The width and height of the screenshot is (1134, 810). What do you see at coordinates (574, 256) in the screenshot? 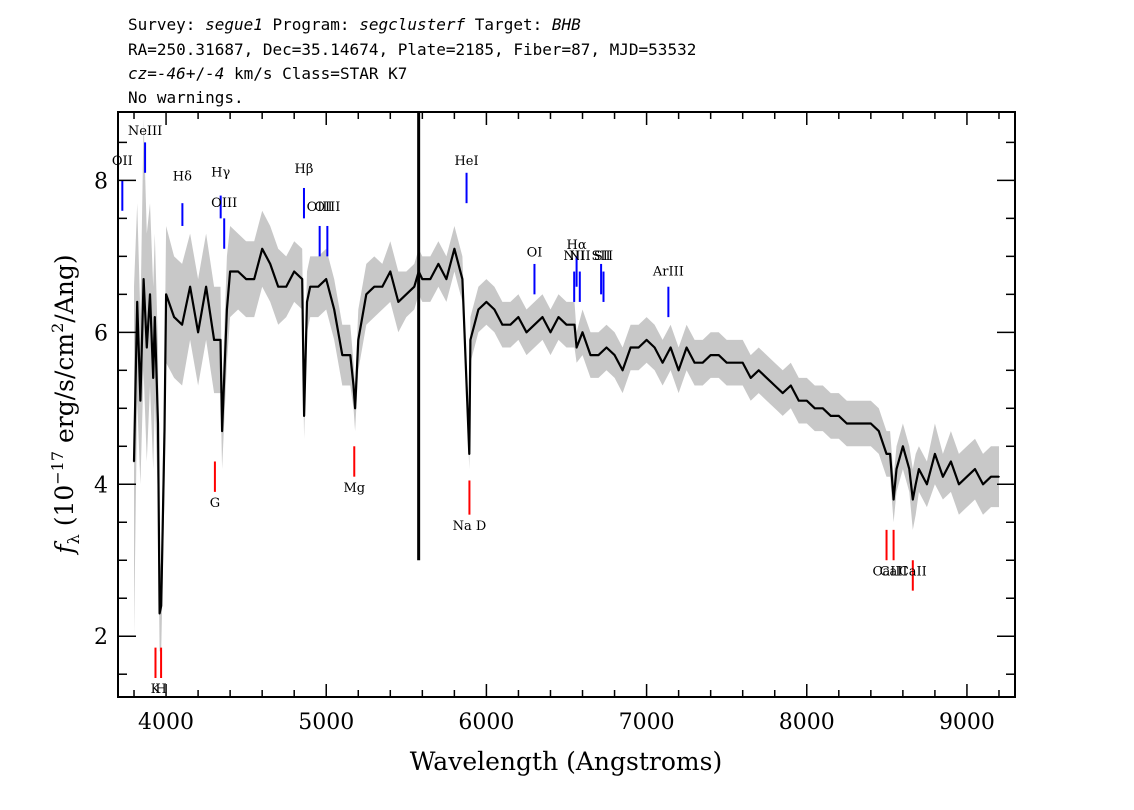
I see `emission-line-label: NII` at bounding box center [574, 256].